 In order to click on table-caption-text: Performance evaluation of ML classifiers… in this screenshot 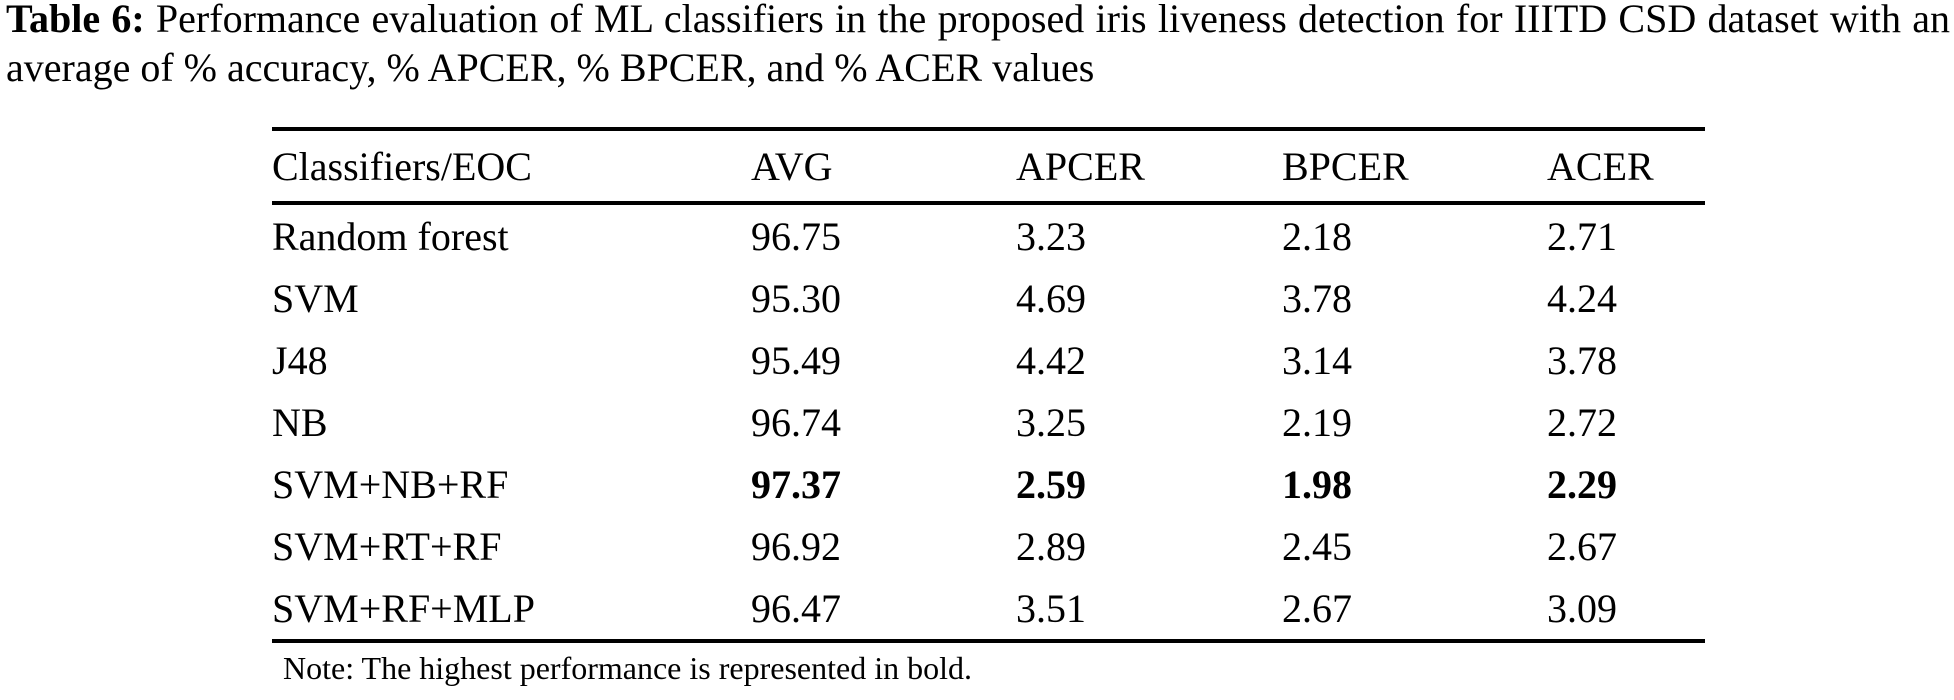, I will do `click(978, 45)`.